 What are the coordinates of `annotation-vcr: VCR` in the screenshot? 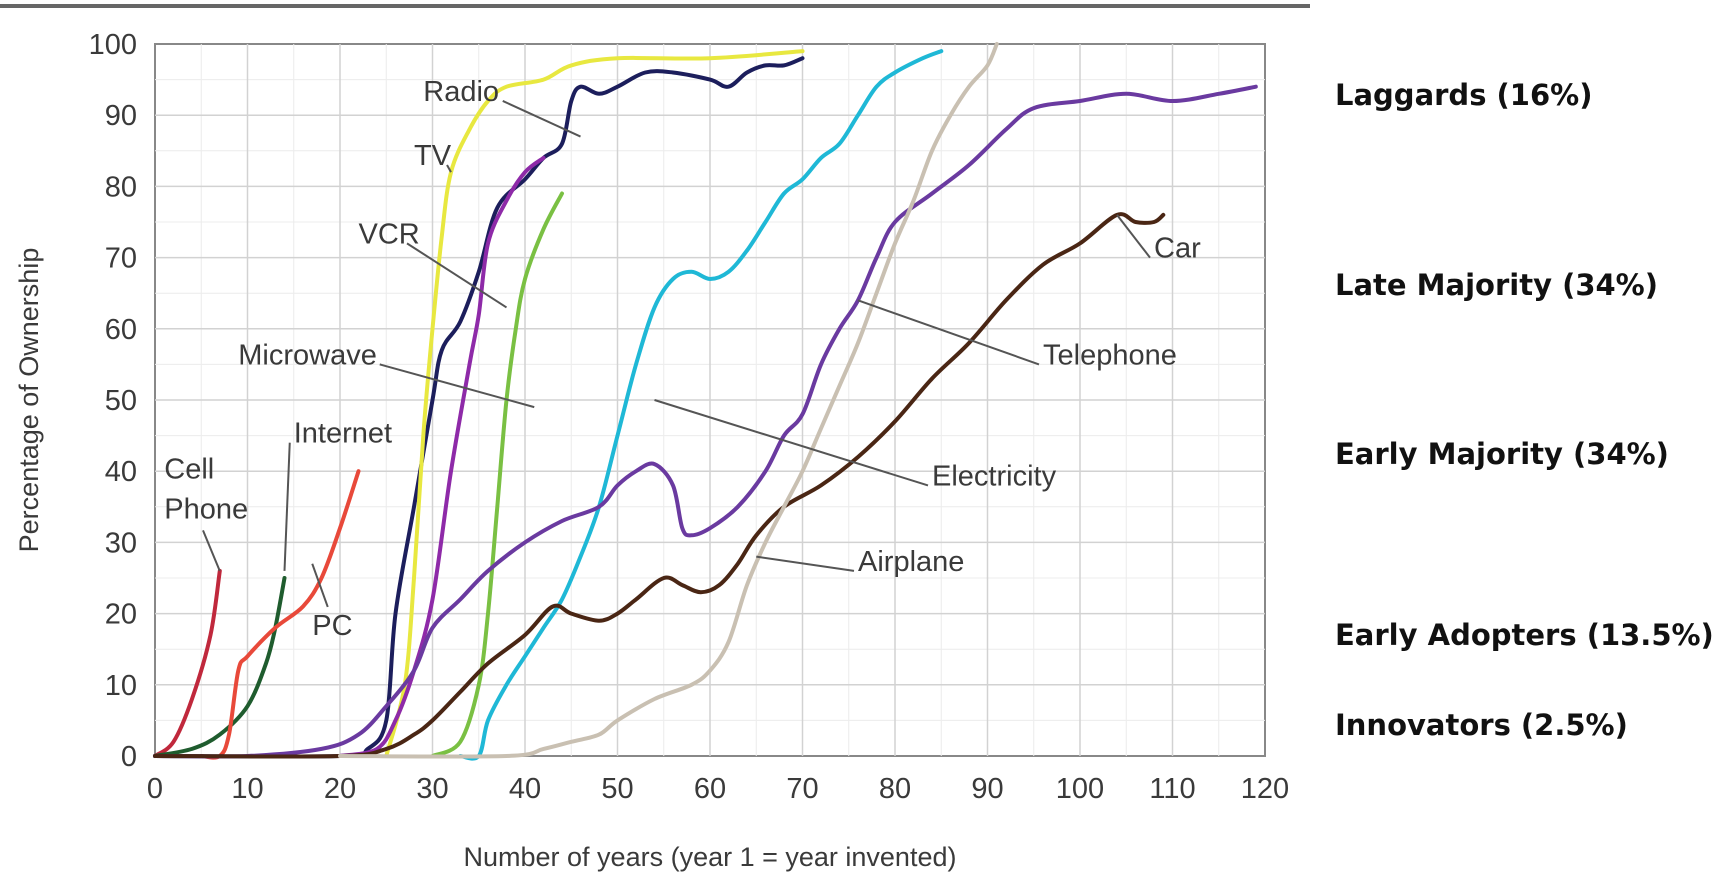 It's located at (389, 234).